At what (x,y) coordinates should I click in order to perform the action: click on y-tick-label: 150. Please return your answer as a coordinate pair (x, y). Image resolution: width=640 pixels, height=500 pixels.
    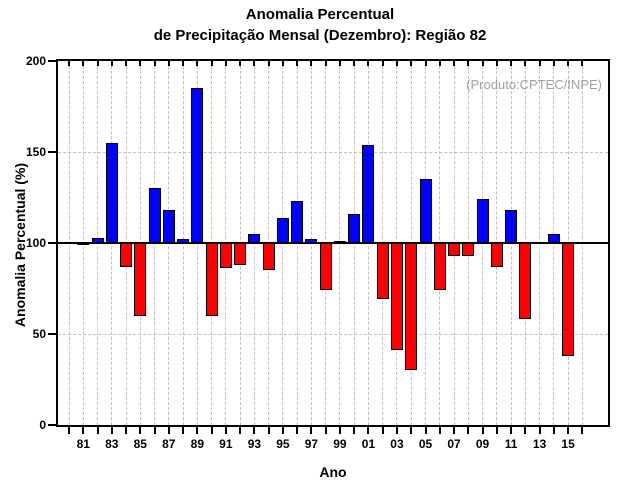
    Looking at the image, I should click on (35, 152).